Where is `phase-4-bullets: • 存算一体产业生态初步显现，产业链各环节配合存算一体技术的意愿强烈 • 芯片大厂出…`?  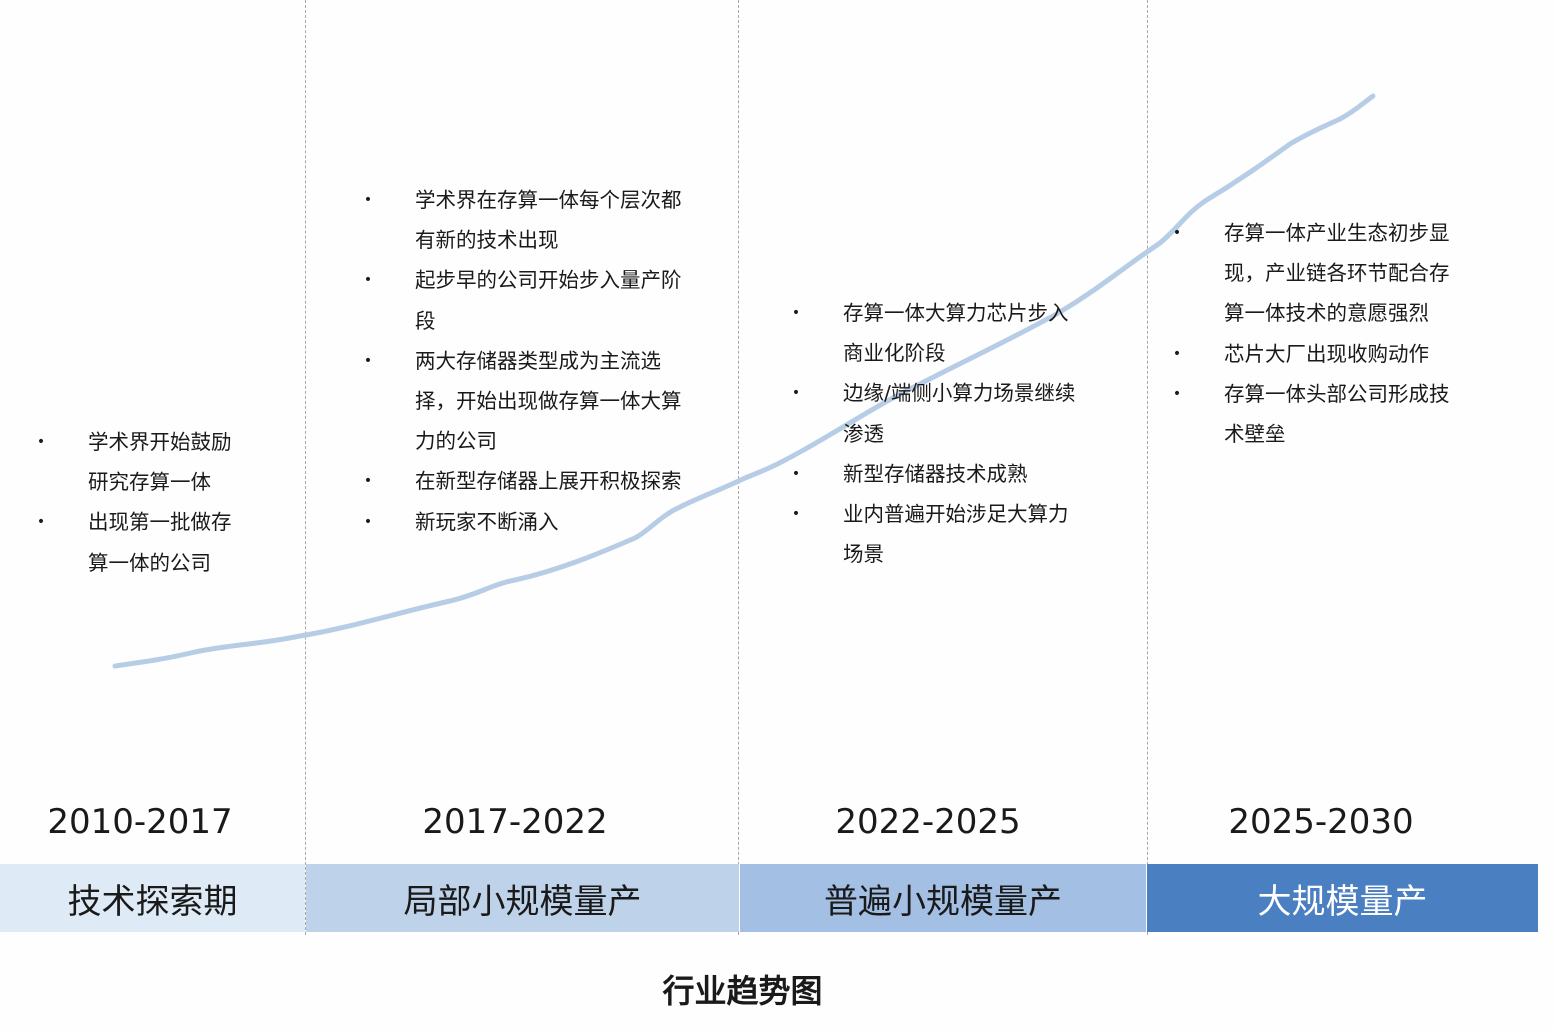
phase-4-bullets: • 存算一体产业生态初步显现，产业链各环节配合存算一体技术的意愿强烈 • 芯片大厂出… is located at coordinates (1317, 333).